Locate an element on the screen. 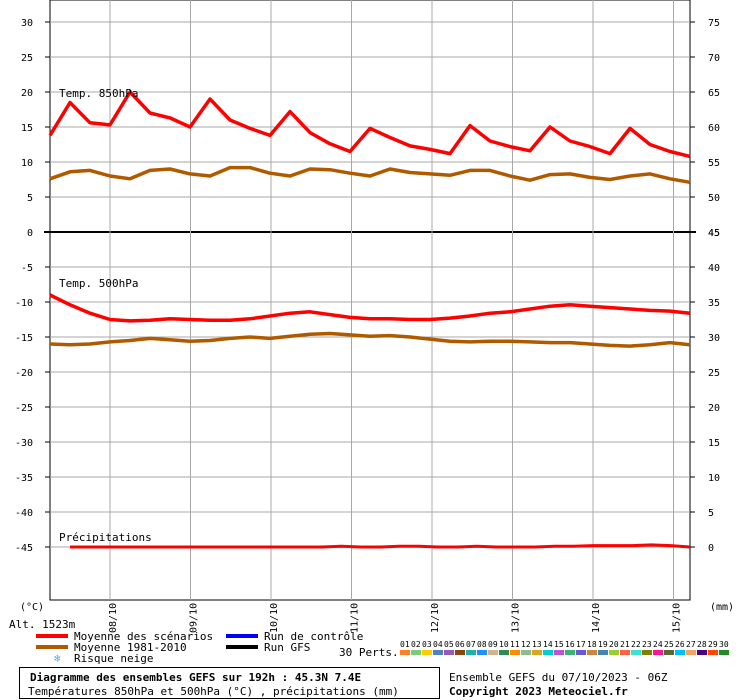 The image size is (740, 700). right-tick-label: 25 is located at coordinates (714, 373).